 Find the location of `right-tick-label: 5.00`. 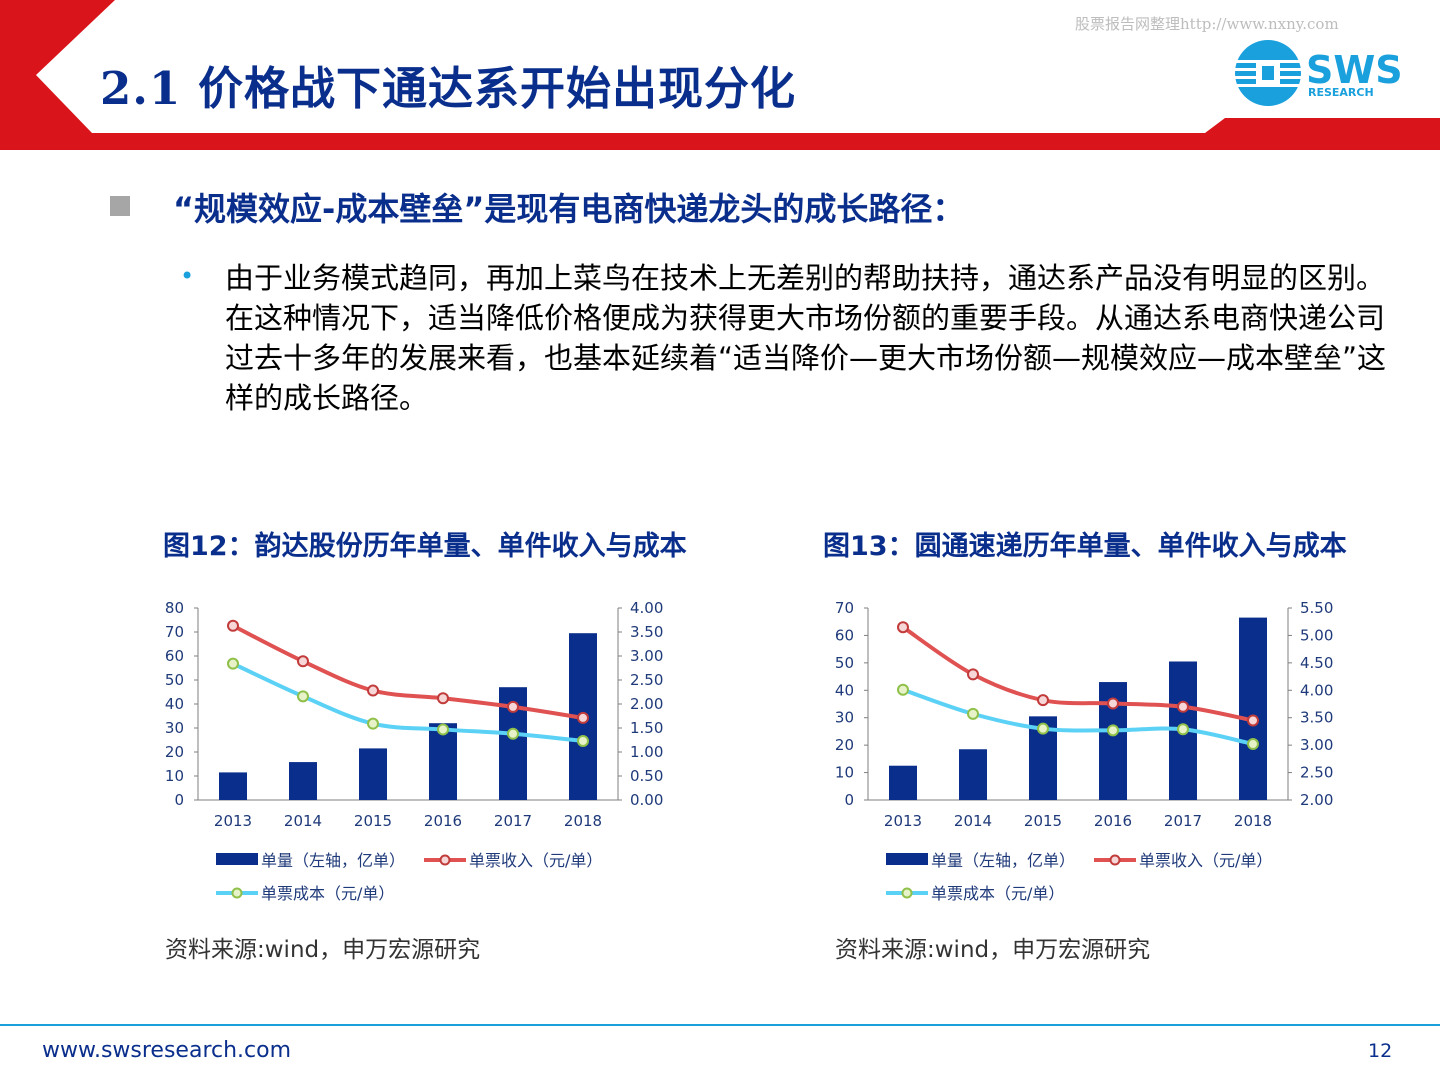

right-tick-label: 5.00 is located at coordinates (1316, 635).